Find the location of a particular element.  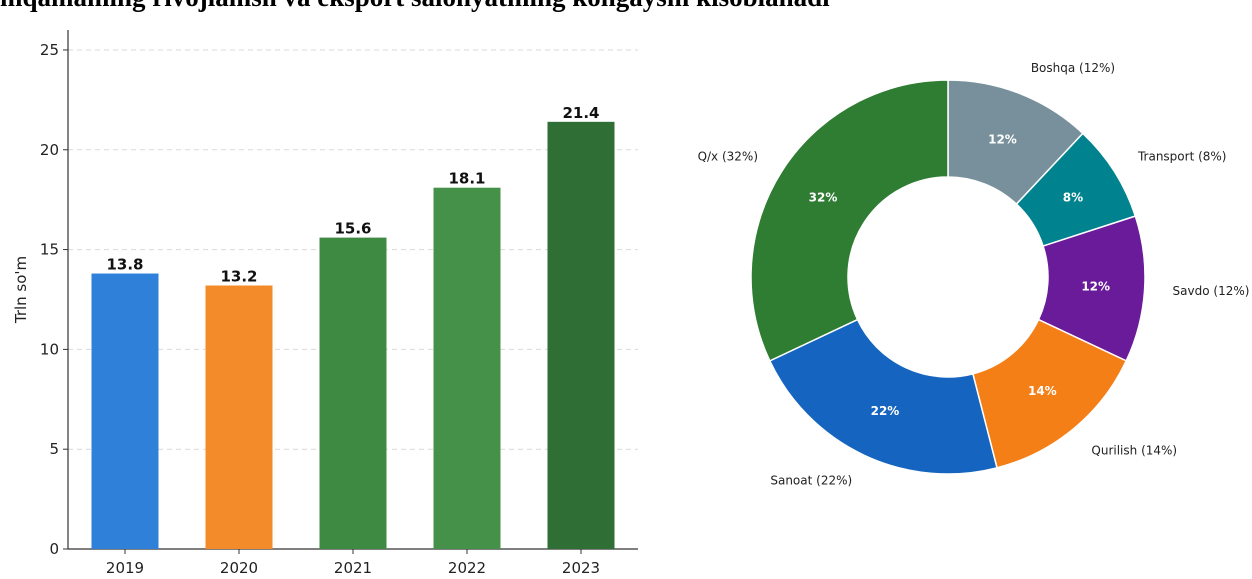

slice-label: Transport (8%) is located at coordinates (1182, 156).